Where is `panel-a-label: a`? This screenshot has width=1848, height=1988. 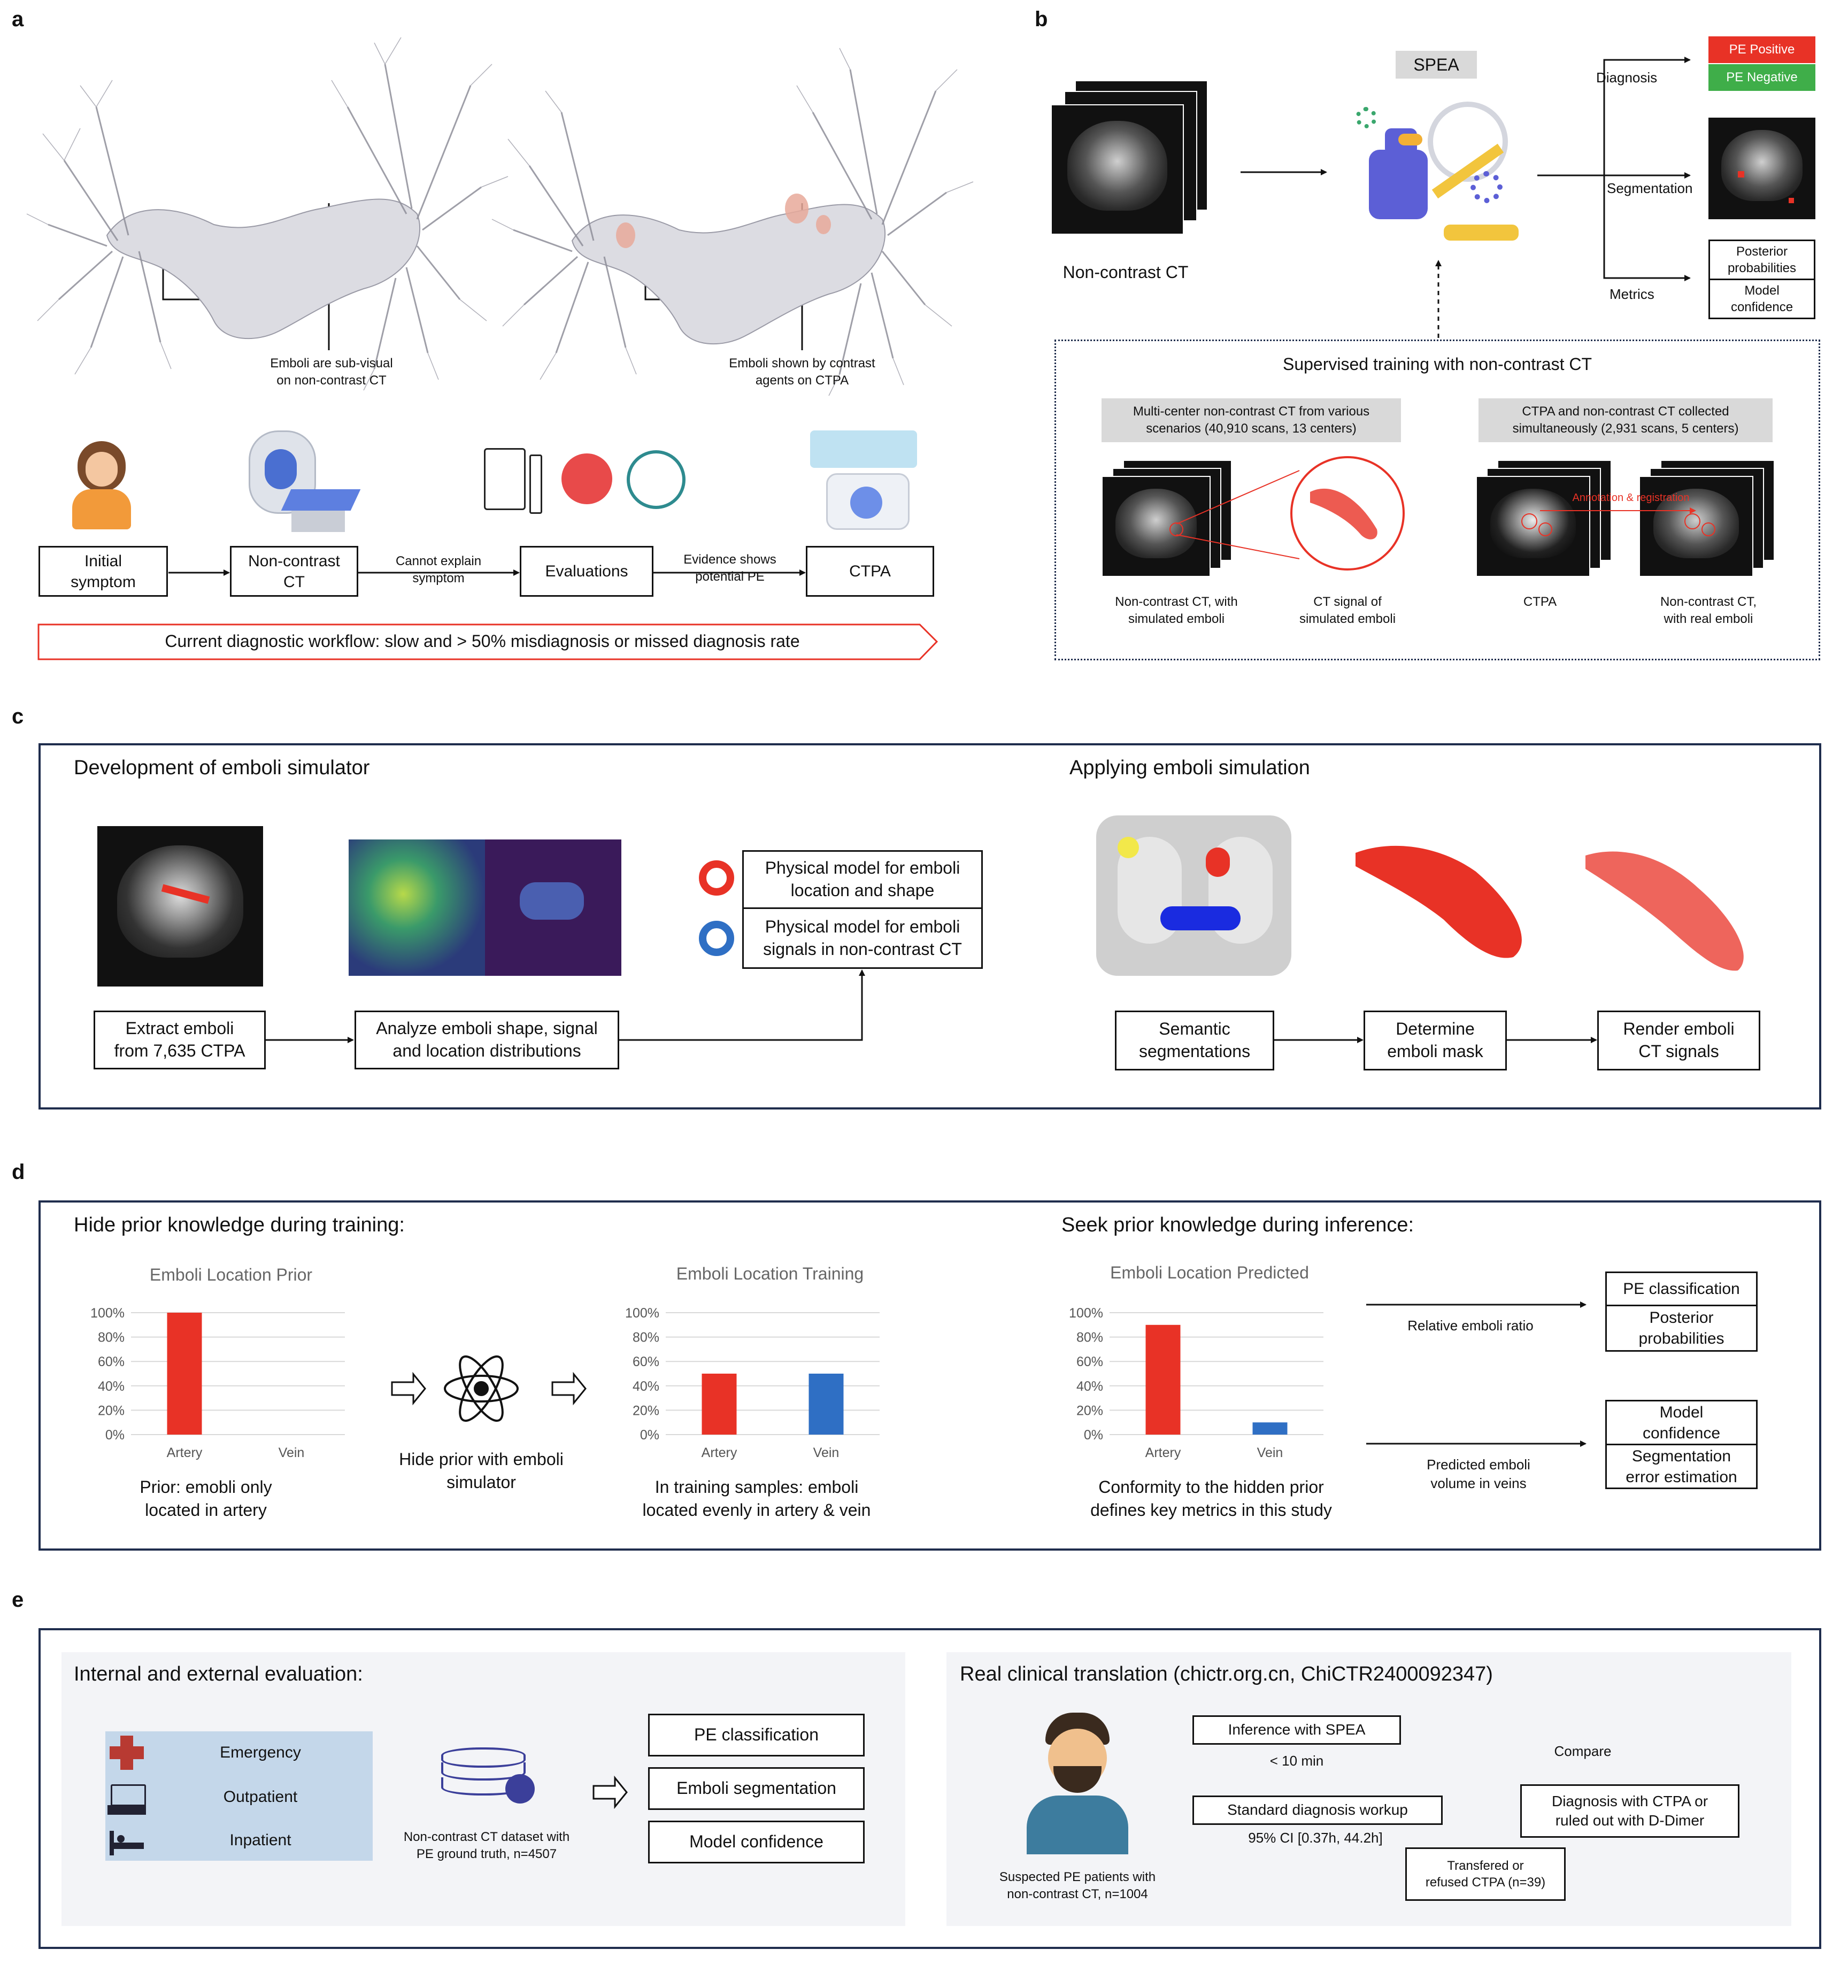
panel-a-label: a is located at coordinates (18, 19).